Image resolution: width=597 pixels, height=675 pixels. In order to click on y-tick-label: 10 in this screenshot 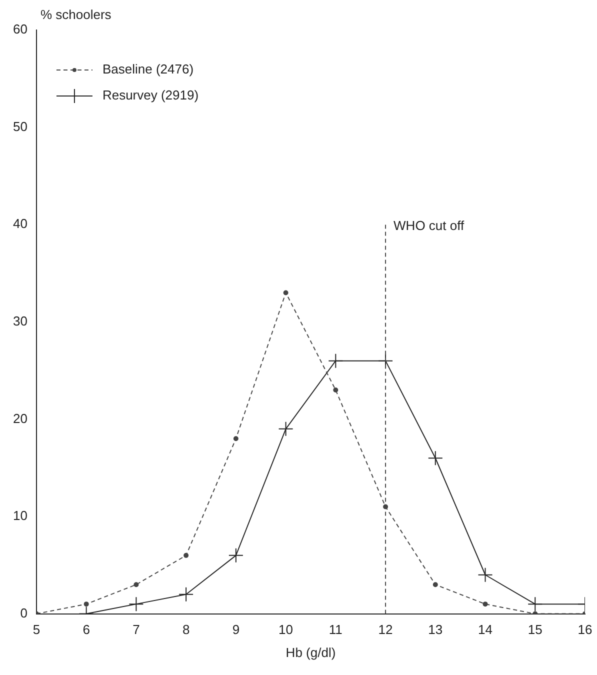, I will do `click(20, 516)`.